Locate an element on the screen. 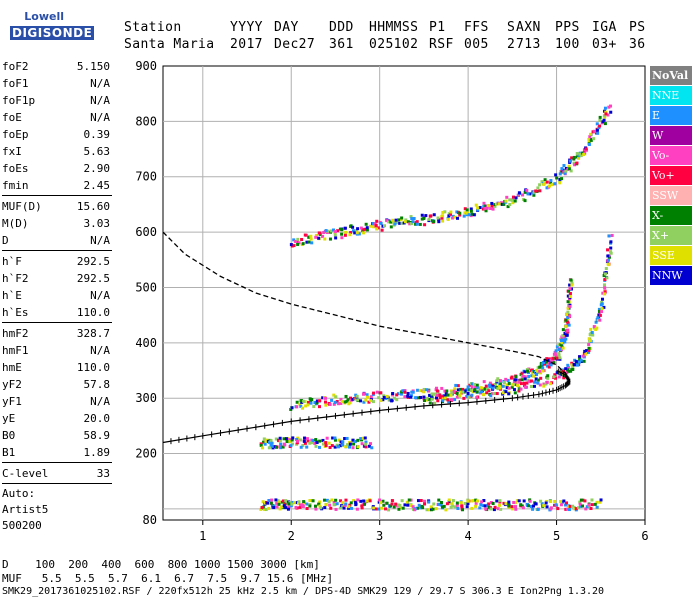 Image resolution: width=700 pixels, height=600 pixels. param-value: 33 is located at coordinates (103, 473).